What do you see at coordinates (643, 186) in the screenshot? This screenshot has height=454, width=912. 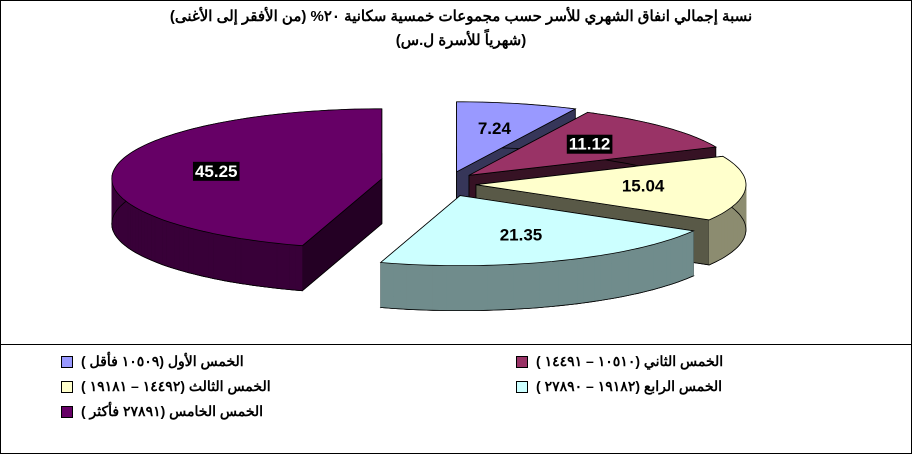 I see `data-label: 15.04` at bounding box center [643, 186].